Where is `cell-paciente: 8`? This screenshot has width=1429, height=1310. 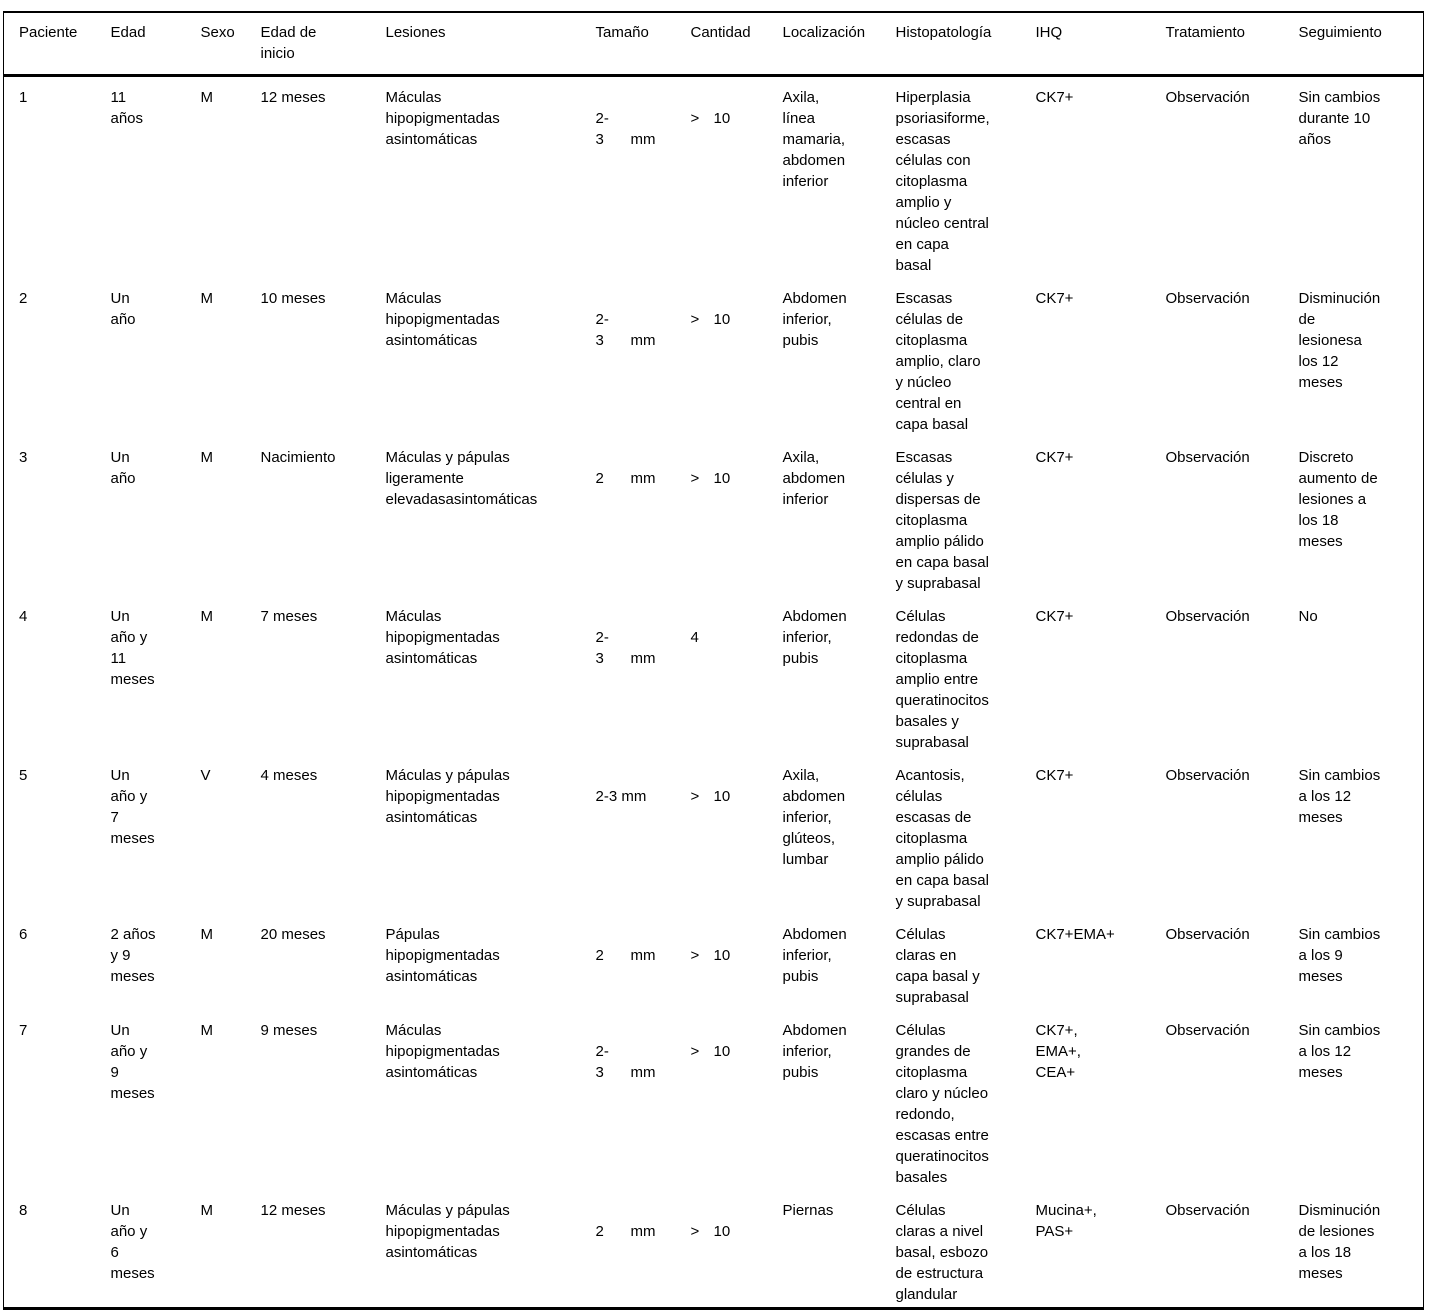 cell-paciente: 8 is located at coordinates (23, 1210).